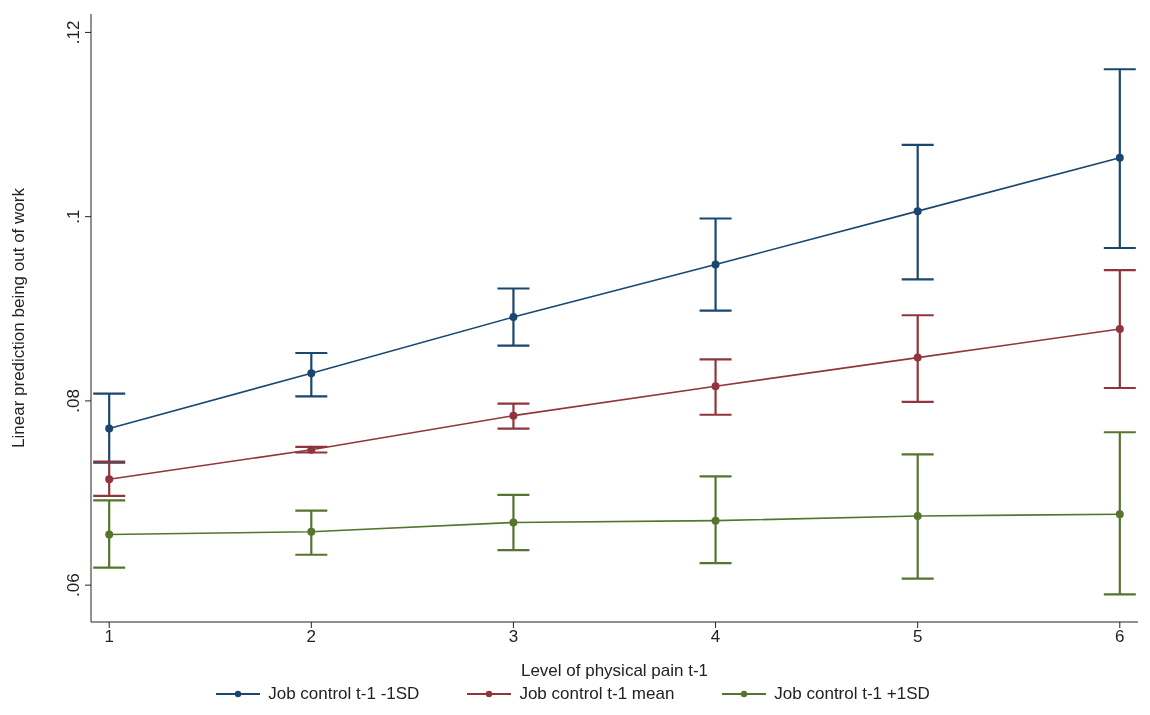 This screenshot has width=1150, height=715. What do you see at coordinates (73, 401) in the screenshot?
I see `y-tick-label: .08` at bounding box center [73, 401].